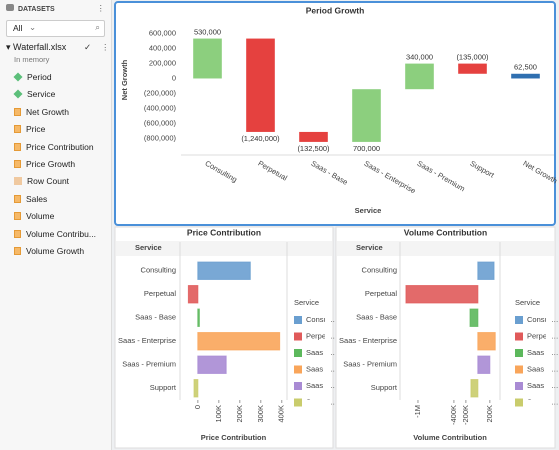  I want to click on chevron: ⌄, so click(33, 27).